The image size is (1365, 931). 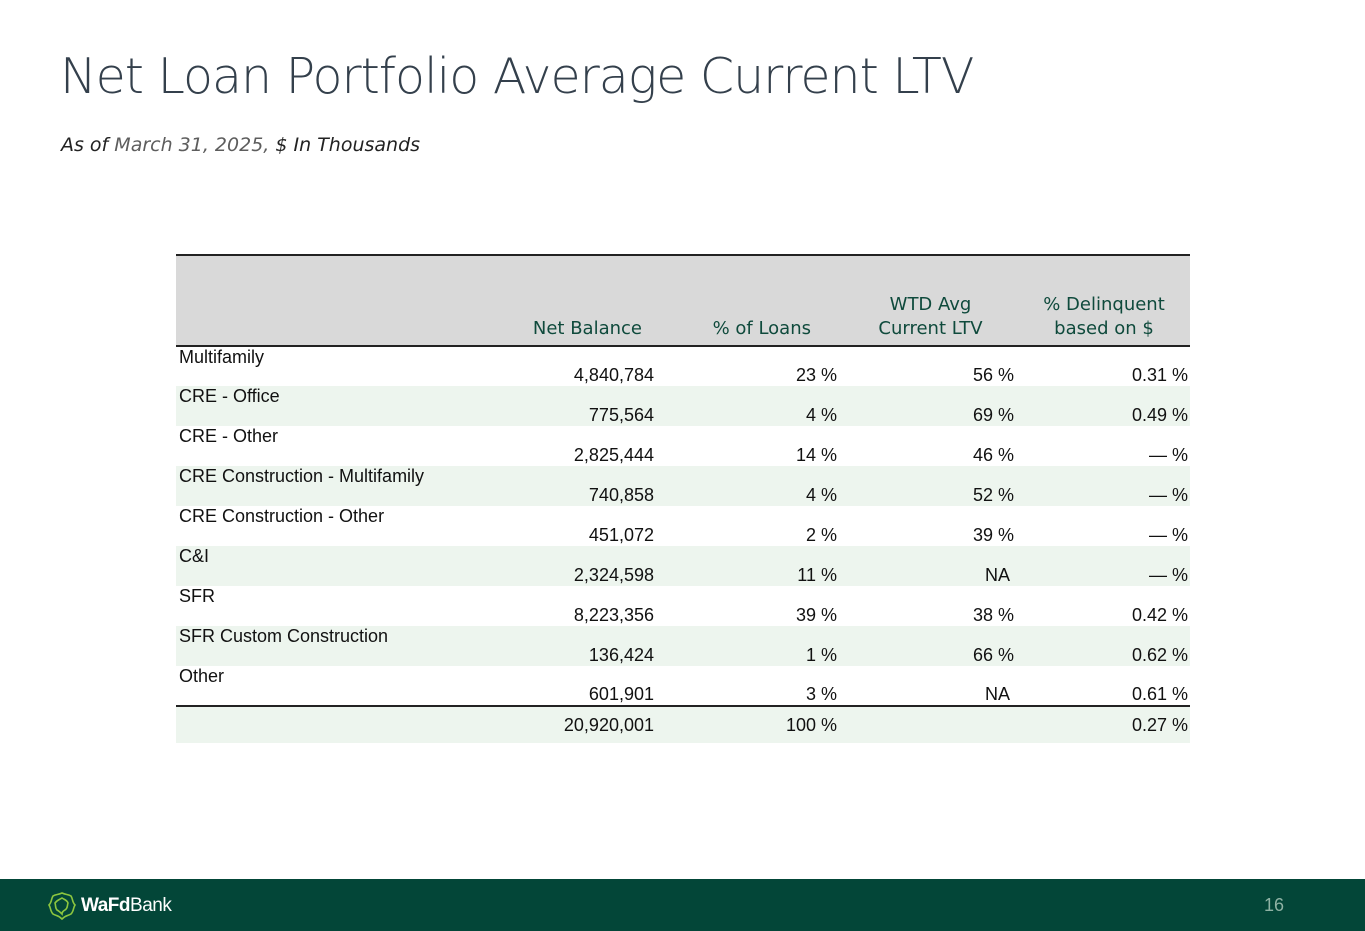 What do you see at coordinates (126, 905) in the screenshot?
I see `brand-name: WaFdBank` at bounding box center [126, 905].